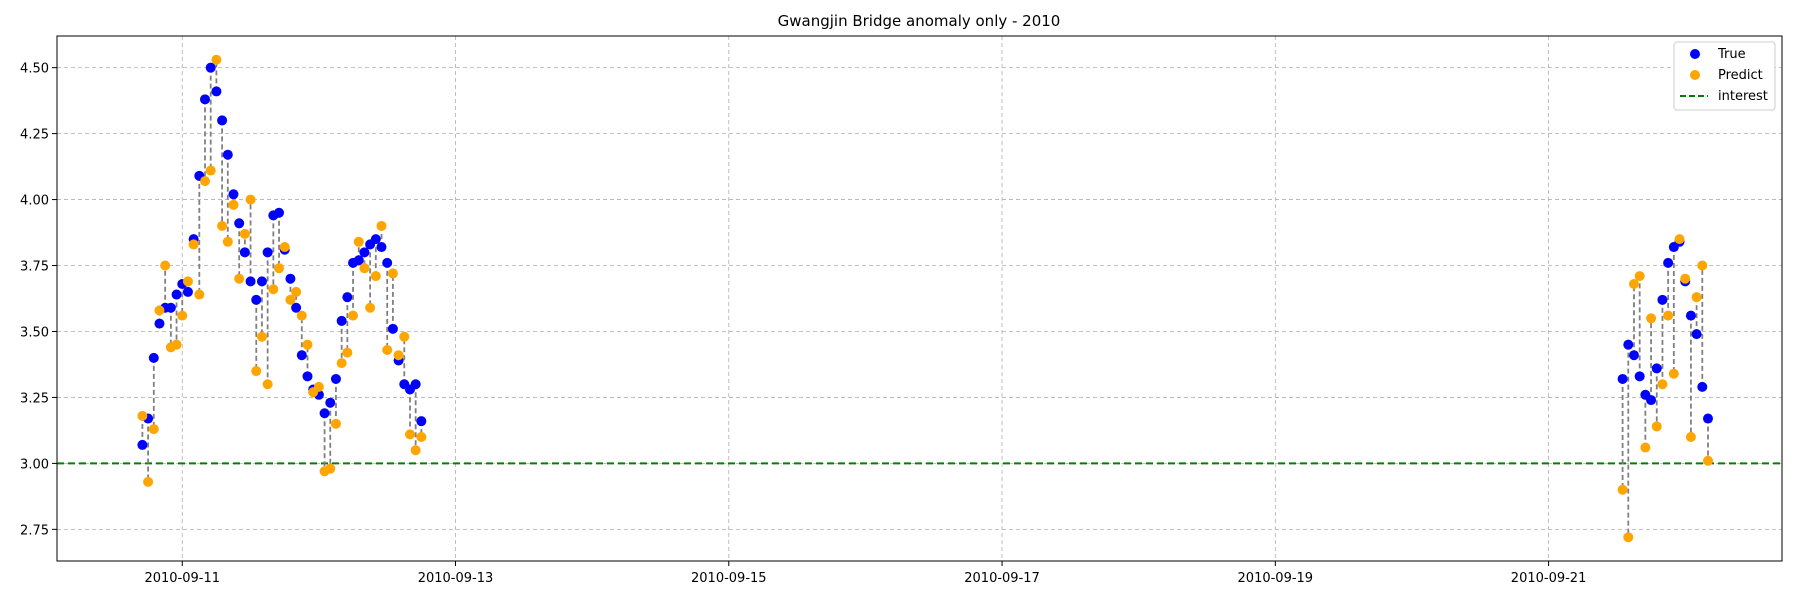  What do you see at coordinates (34, 135) in the screenshot?
I see `y-tick-label: 4.25` at bounding box center [34, 135].